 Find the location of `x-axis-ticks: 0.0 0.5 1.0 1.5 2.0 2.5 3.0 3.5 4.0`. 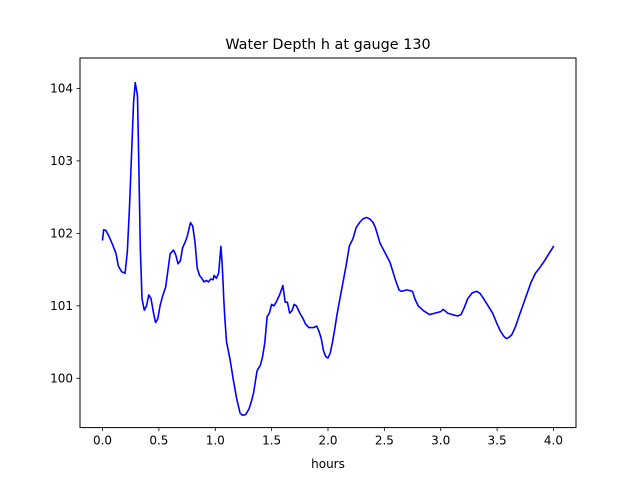

x-axis-ticks: 0.0 0.5 1.0 1.5 2.0 2.5 3.0 3.5 4.0 is located at coordinates (328, 437).